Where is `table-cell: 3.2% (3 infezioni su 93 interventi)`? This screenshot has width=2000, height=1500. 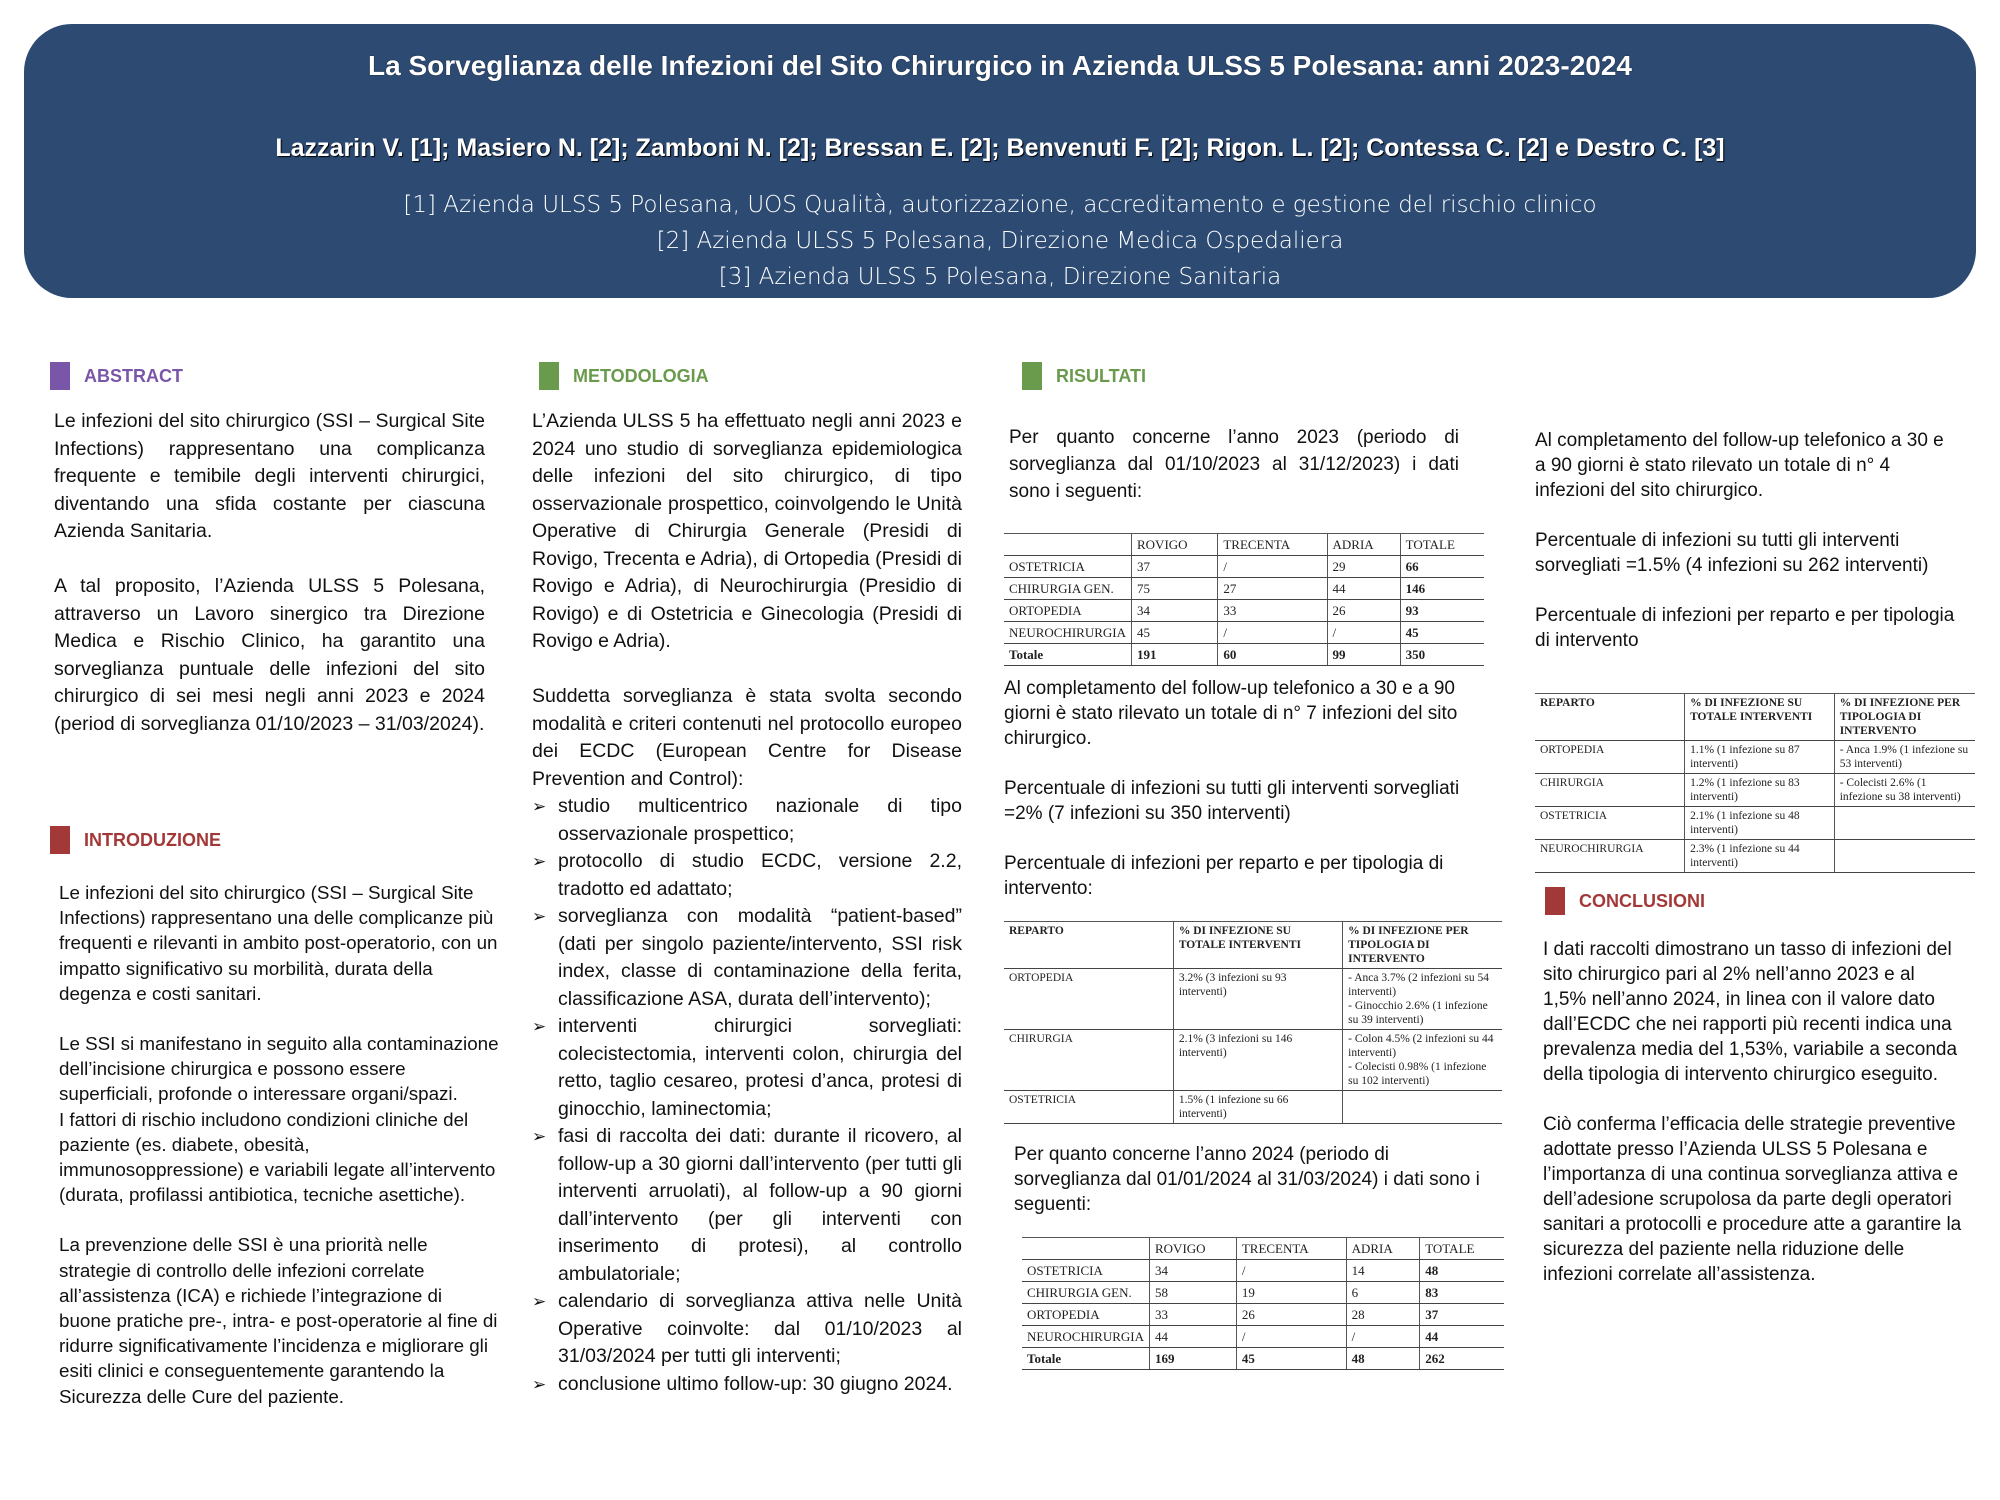
table-cell: 3.2% (3 infezioni su 93 interventi) is located at coordinates (1257, 999).